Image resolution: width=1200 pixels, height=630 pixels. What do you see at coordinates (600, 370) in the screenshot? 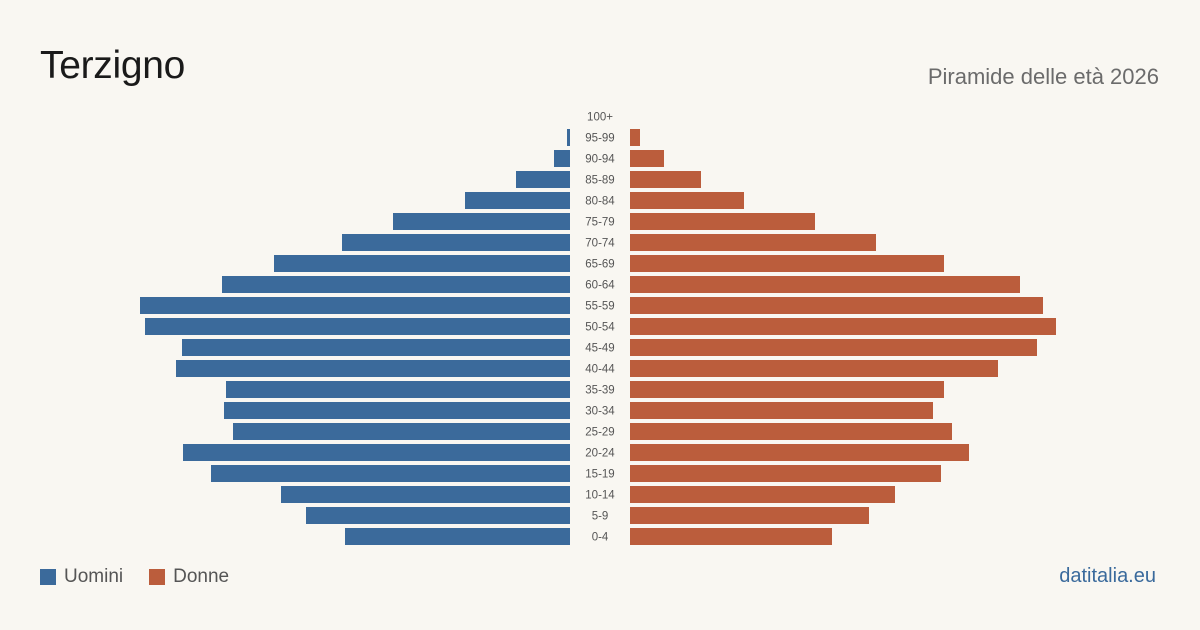
I see `age-label-40-44: 40-44` at bounding box center [600, 370].